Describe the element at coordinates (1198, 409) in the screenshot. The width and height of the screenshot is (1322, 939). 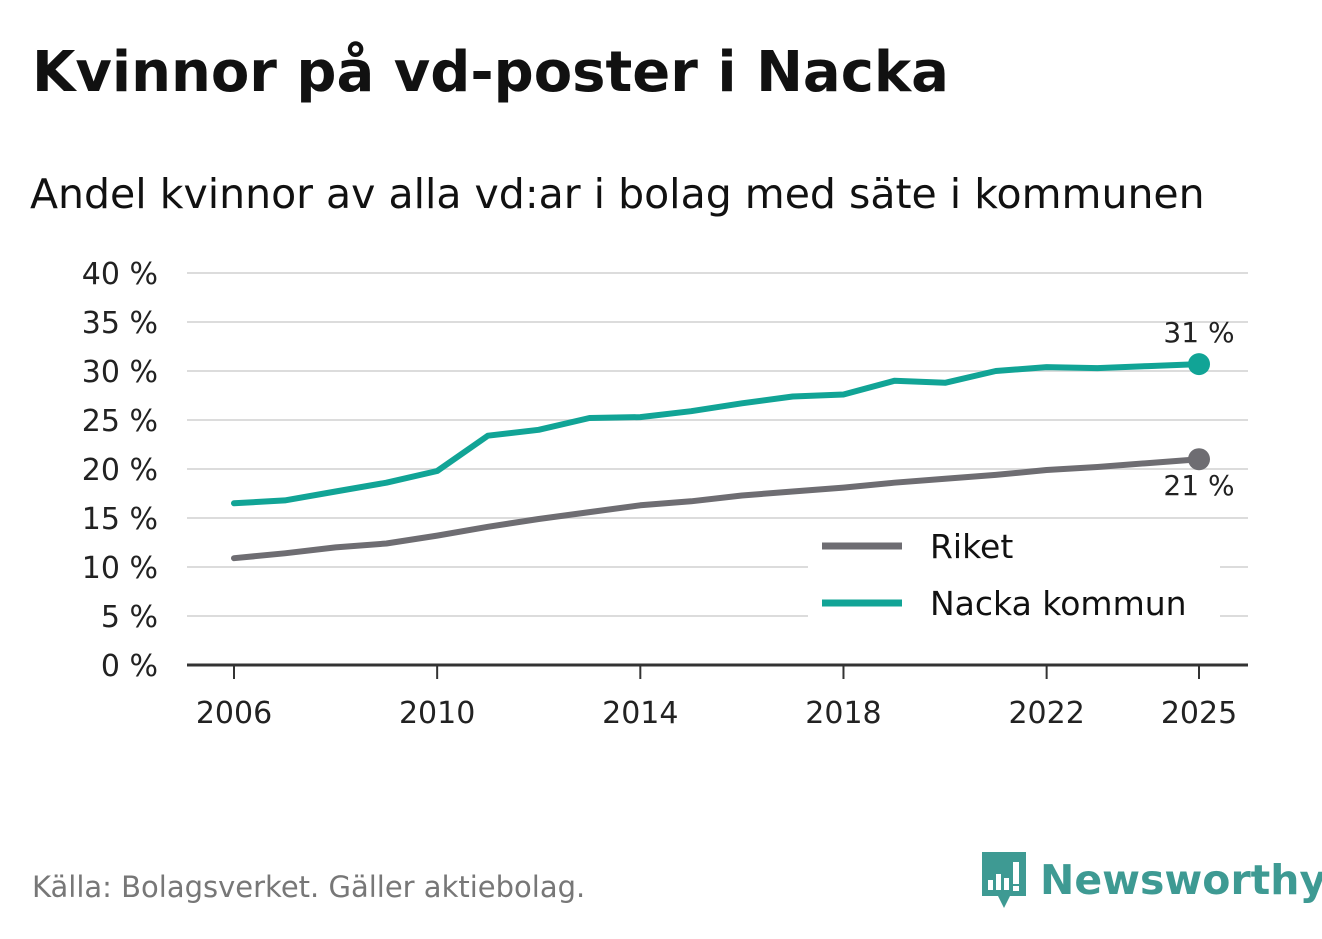
I see `series-endpoints: 21 % 31 %` at that location.